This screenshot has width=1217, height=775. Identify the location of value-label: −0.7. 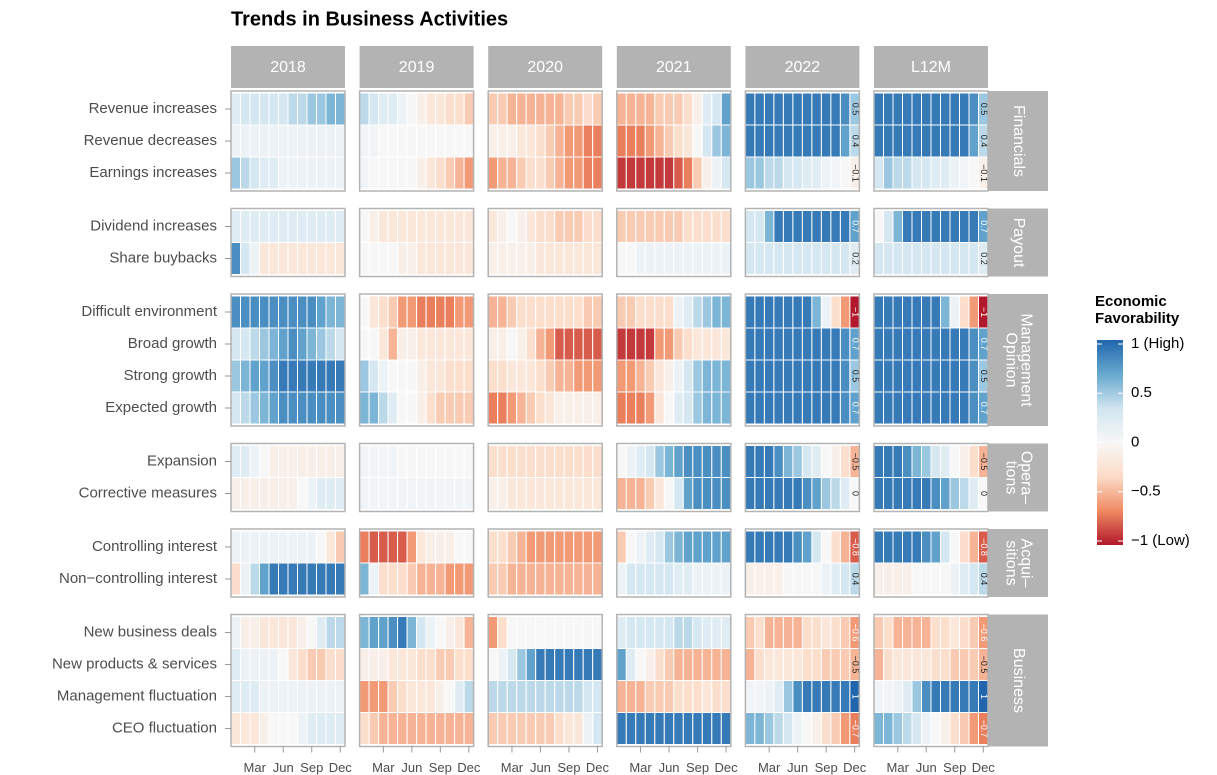
(984, 729).